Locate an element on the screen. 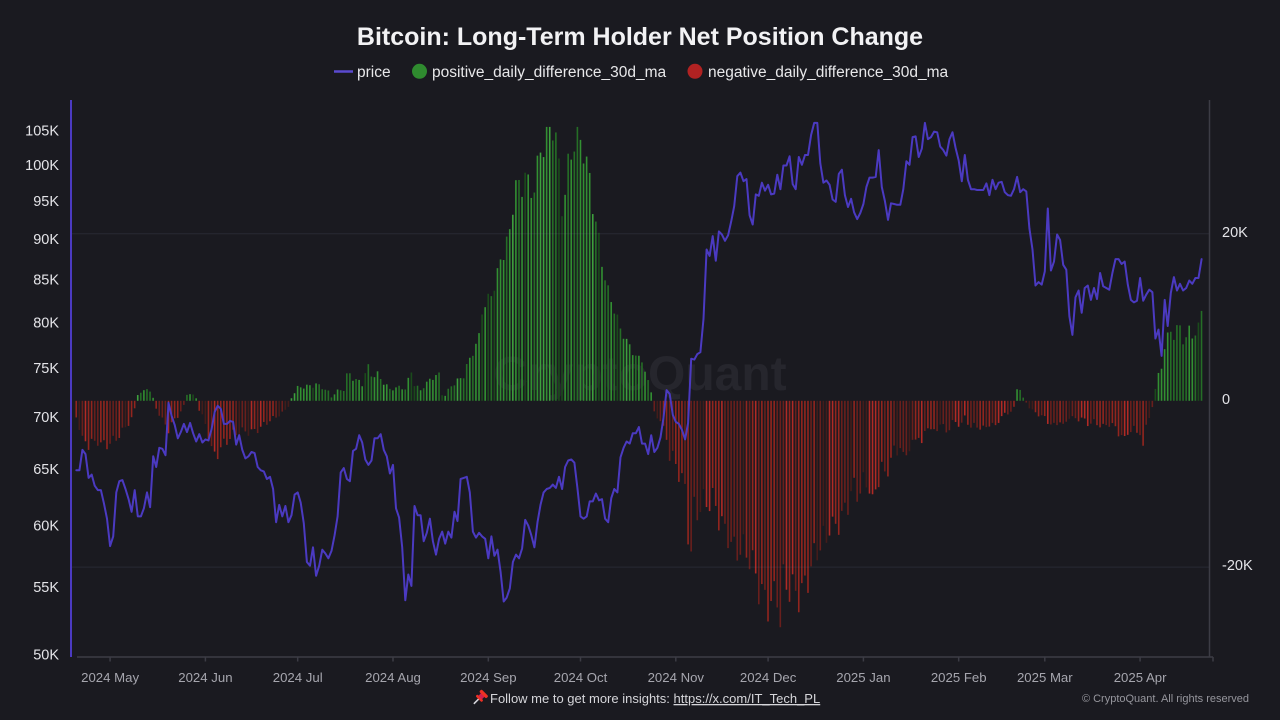  svg-text: -20K is located at coordinates (1237, 566).